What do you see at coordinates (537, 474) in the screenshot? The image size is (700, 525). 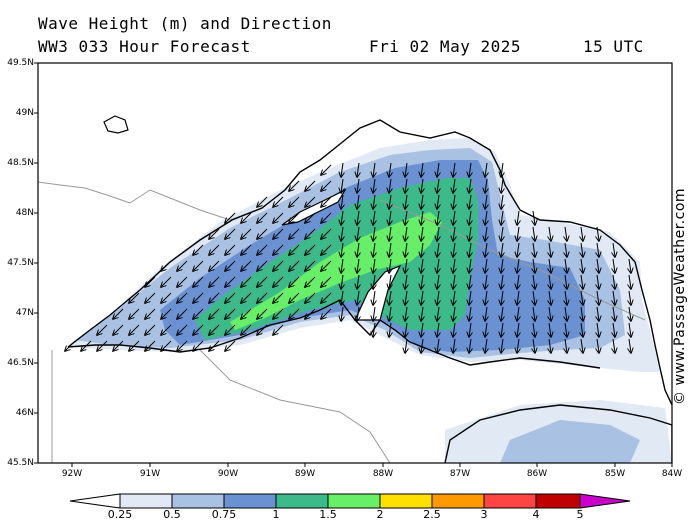 I see `lon-label: 86W` at bounding box center [537, 474].